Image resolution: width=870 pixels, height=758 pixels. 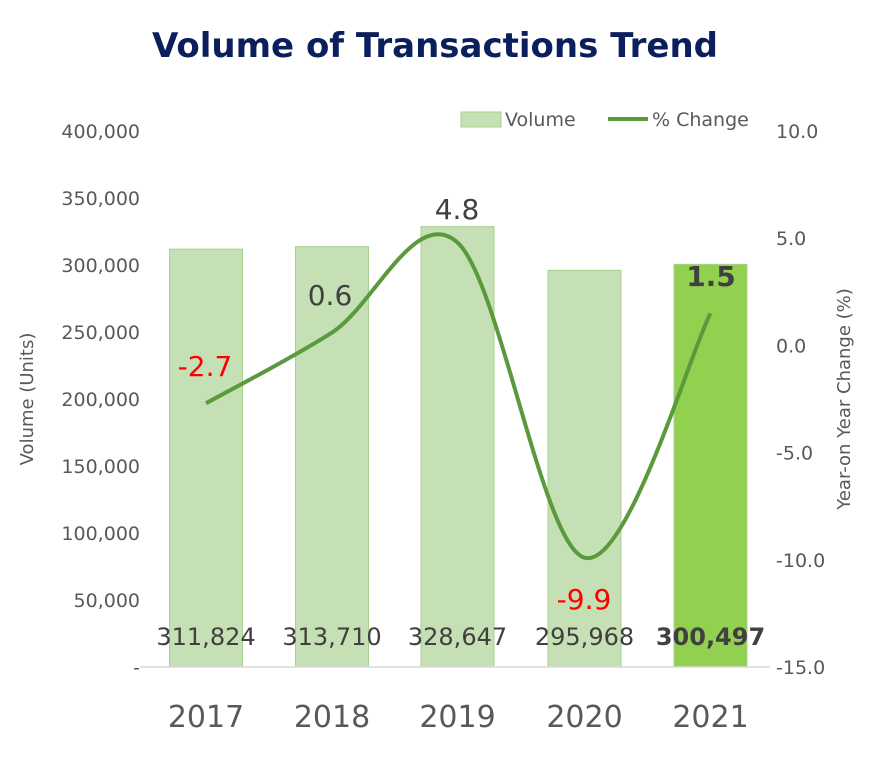 I want to click on y2-tick-label: -10.0, so click(x=800, y=561).